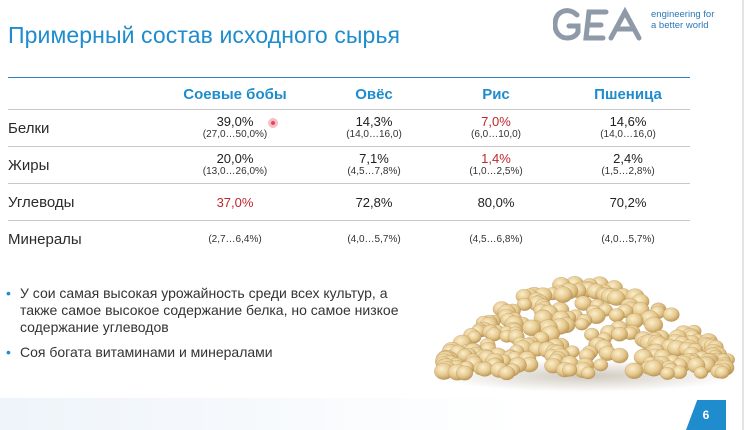 The height and width of the screenshot is (430, 744). Describe the element at coordinates (496, 171) in the screenshot. I see `cell-range: (1,0…2,5%)` at that location.